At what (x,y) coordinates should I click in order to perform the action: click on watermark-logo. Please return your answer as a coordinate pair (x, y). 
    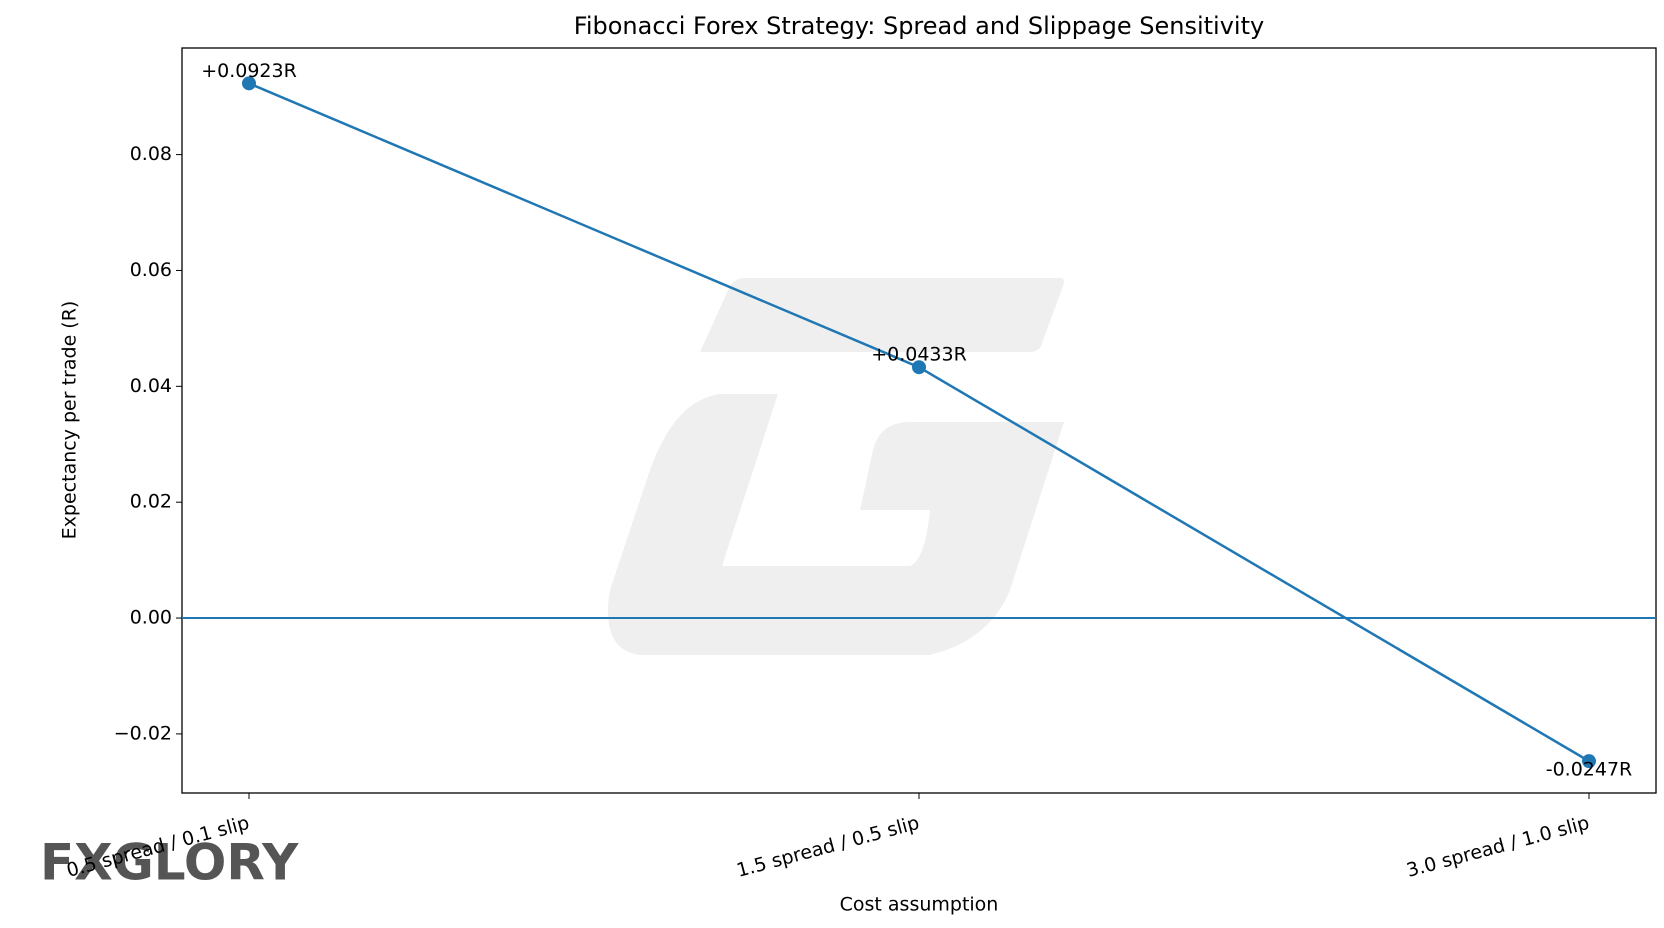
    Looking at the image, I should click on (836, 466).